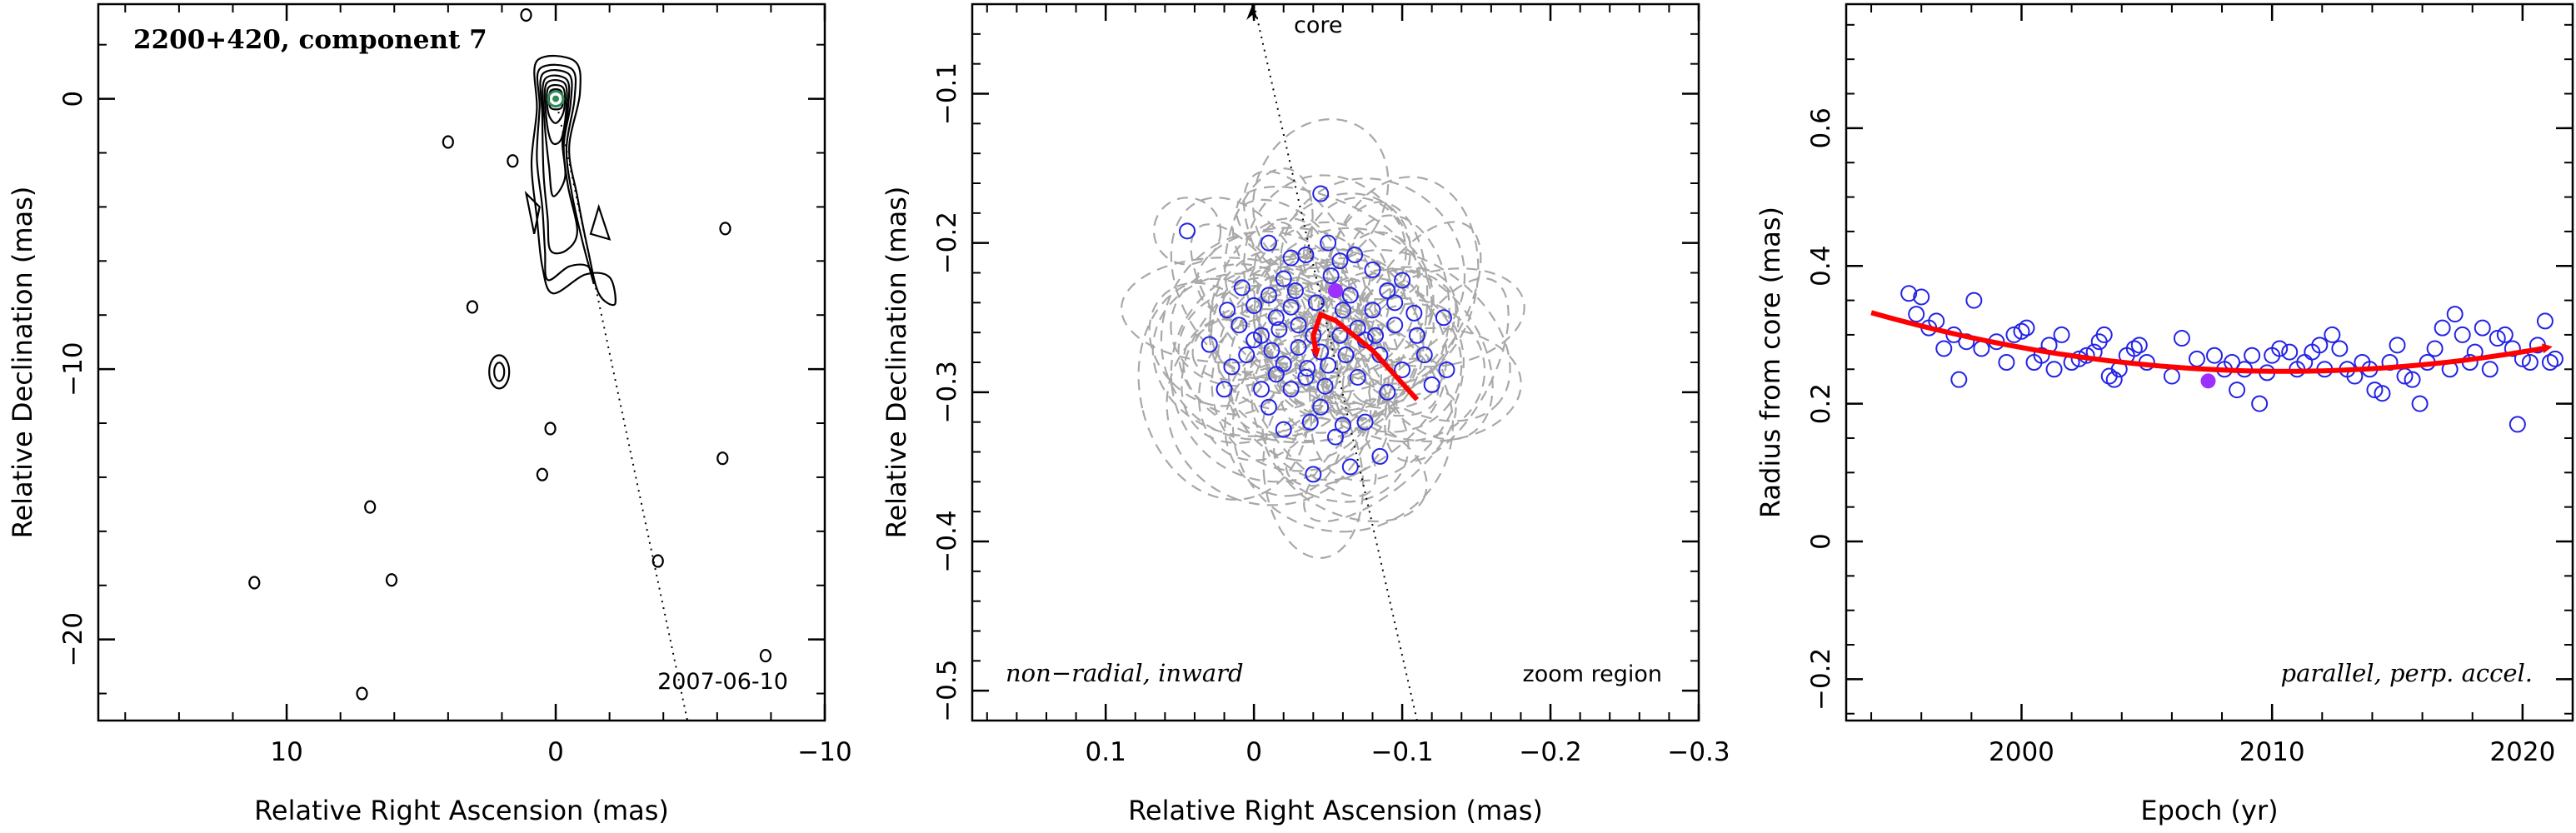 The width and height of the screenshot is (2576, 833). What do you see at coordinates (2272, 752) in the screenshot?
I see `x-tick-label: 2010` at bounding box center [2272, 752].